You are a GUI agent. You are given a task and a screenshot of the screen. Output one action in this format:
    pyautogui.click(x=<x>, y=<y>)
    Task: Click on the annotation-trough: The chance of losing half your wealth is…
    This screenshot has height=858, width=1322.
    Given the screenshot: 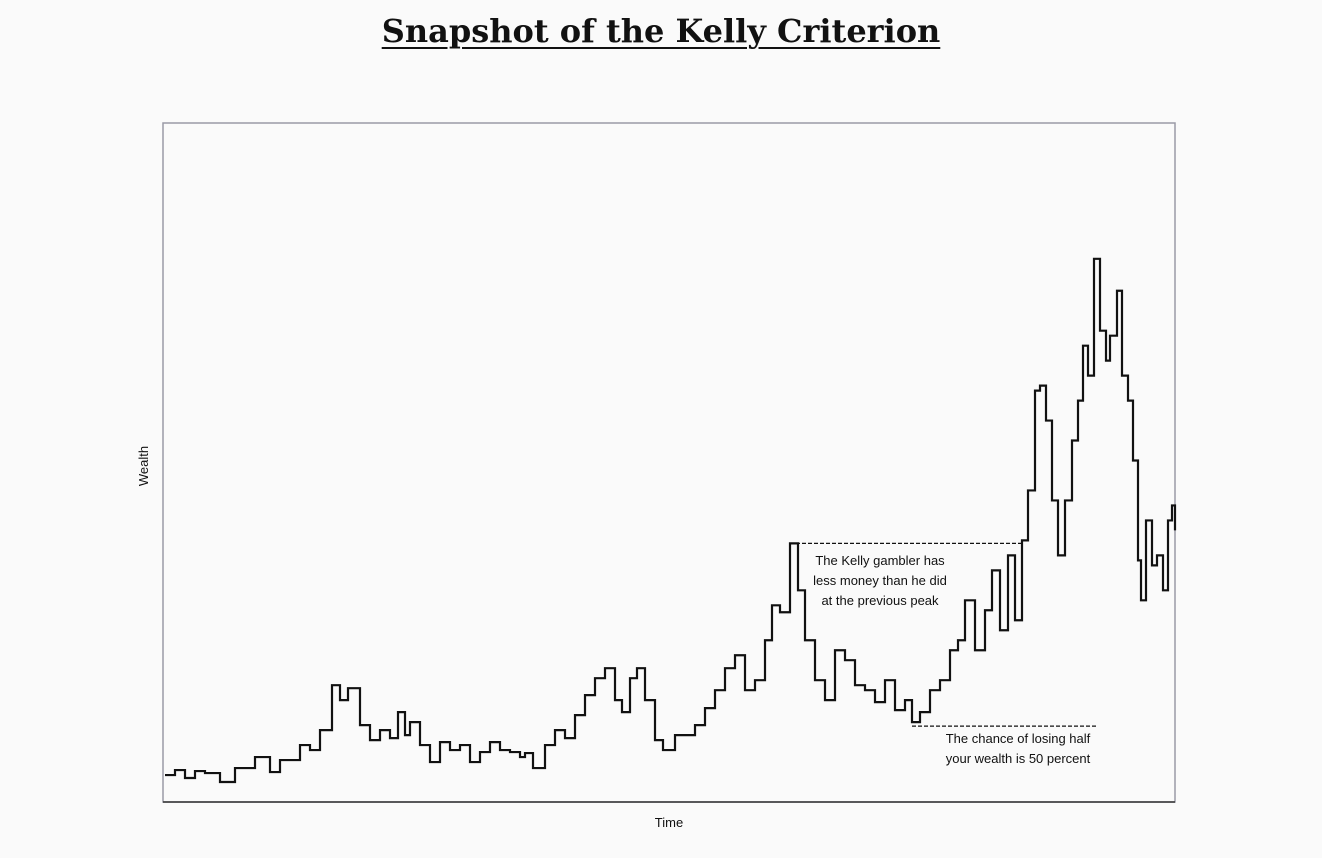 What is the action you would take?
    pyautogui.click(x=1018, y=748)
    